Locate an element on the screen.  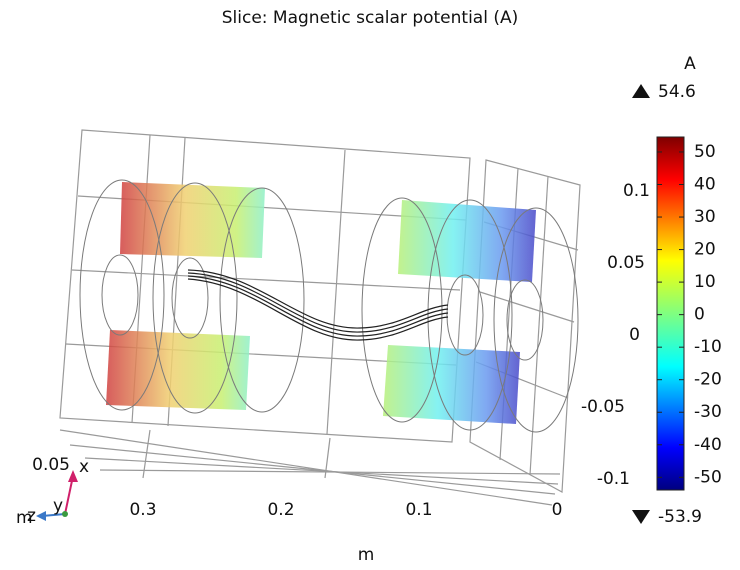
y-tick-label: 0.1 is located at coordinates (636, 191).